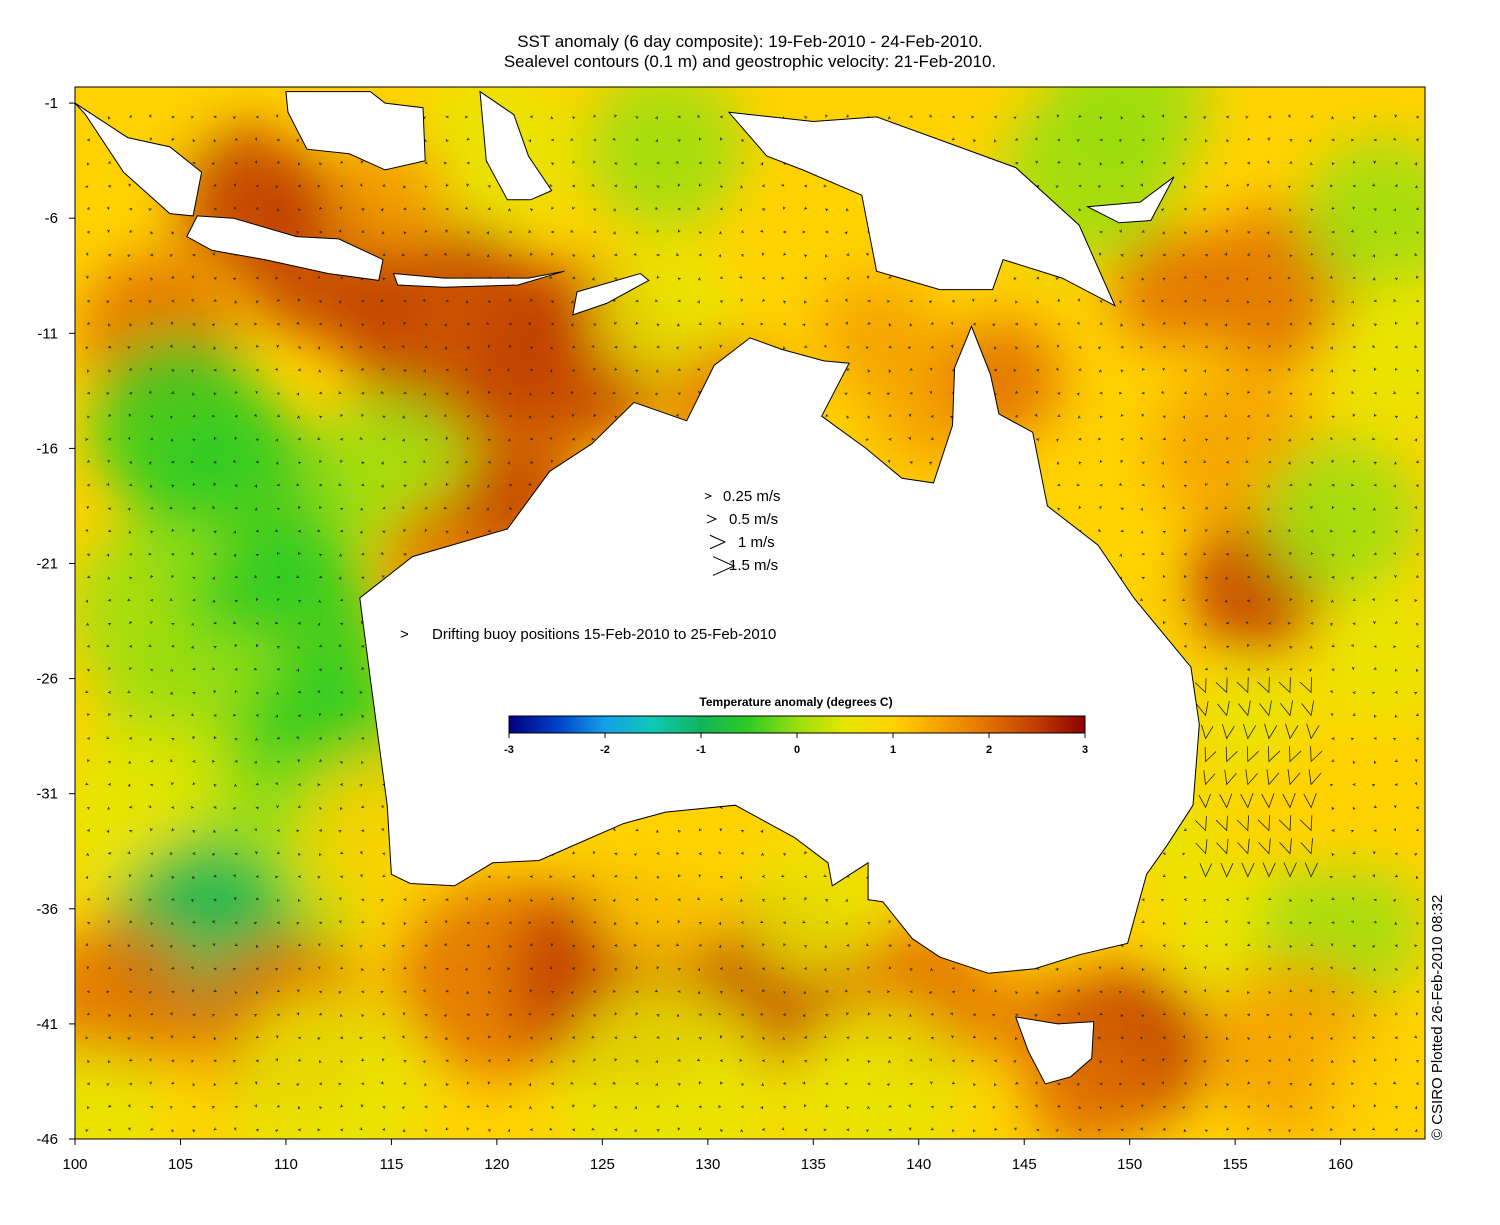 The width and height of the screenshot is (1500, 1225). I want to click on anomaly-patch, so click(665, 885).